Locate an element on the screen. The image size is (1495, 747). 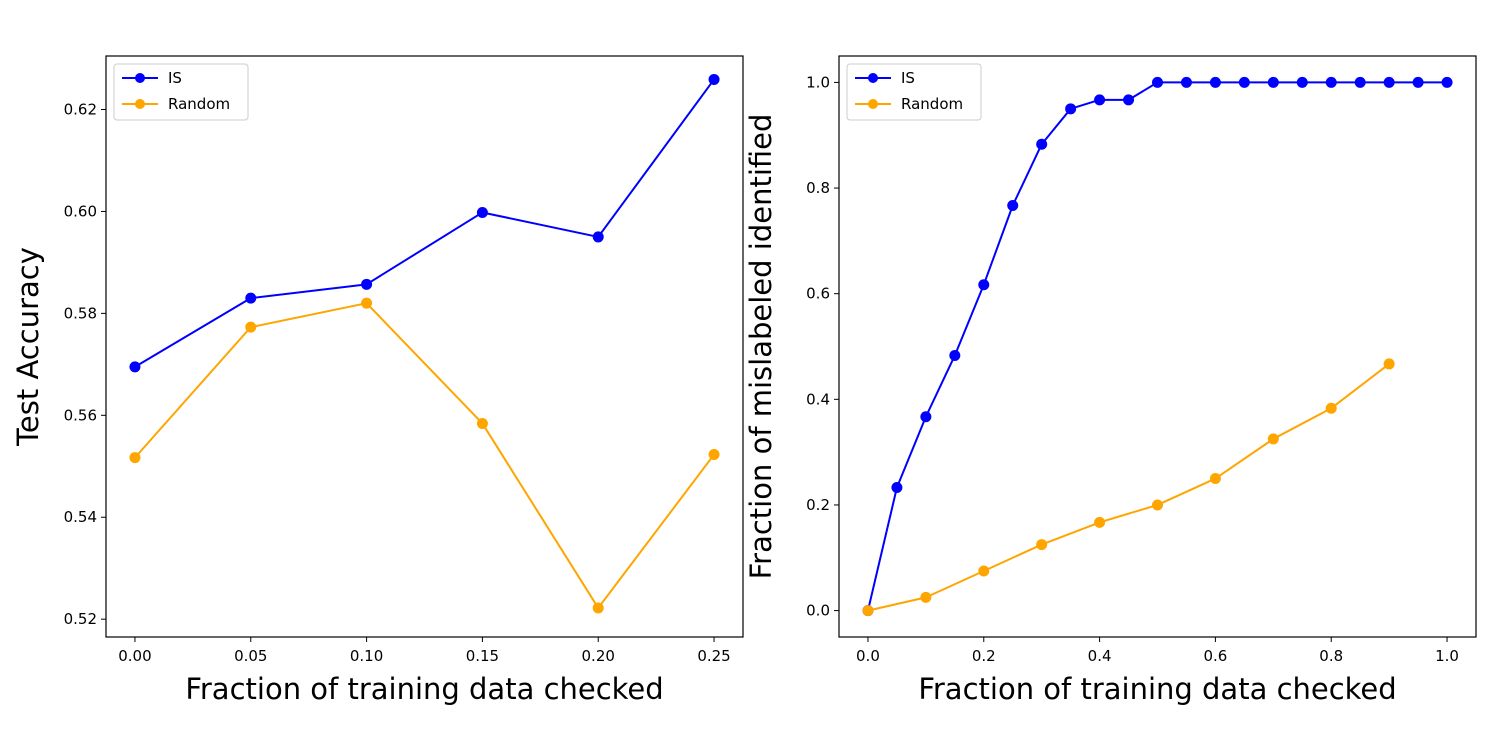
x-tick-label: 1.0 is located at coordinates (1447, 656).